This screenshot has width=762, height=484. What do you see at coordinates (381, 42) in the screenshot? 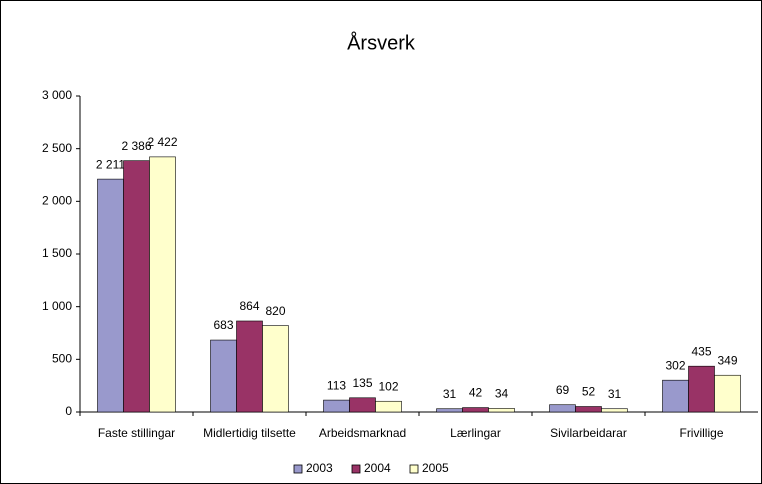
I see `chart-title: Årsverk` at bounding box center [381, 42].